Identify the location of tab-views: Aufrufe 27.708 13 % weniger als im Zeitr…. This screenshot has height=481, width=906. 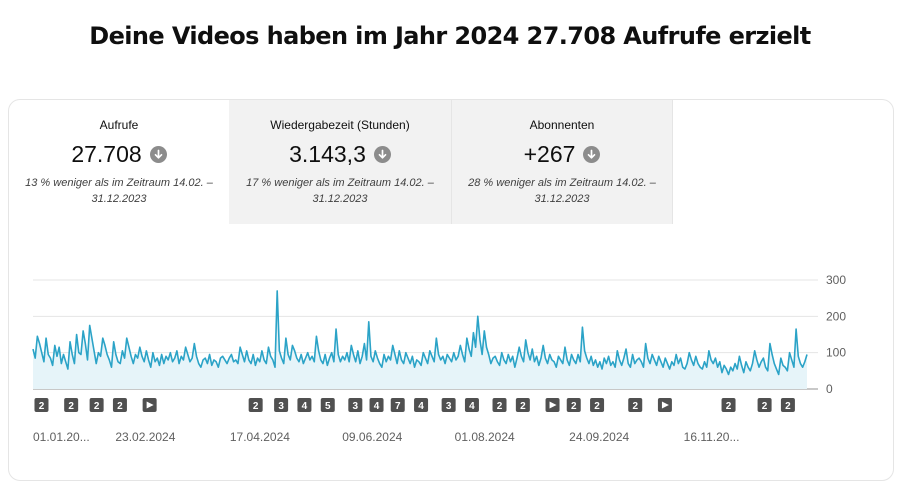
(119, 162).